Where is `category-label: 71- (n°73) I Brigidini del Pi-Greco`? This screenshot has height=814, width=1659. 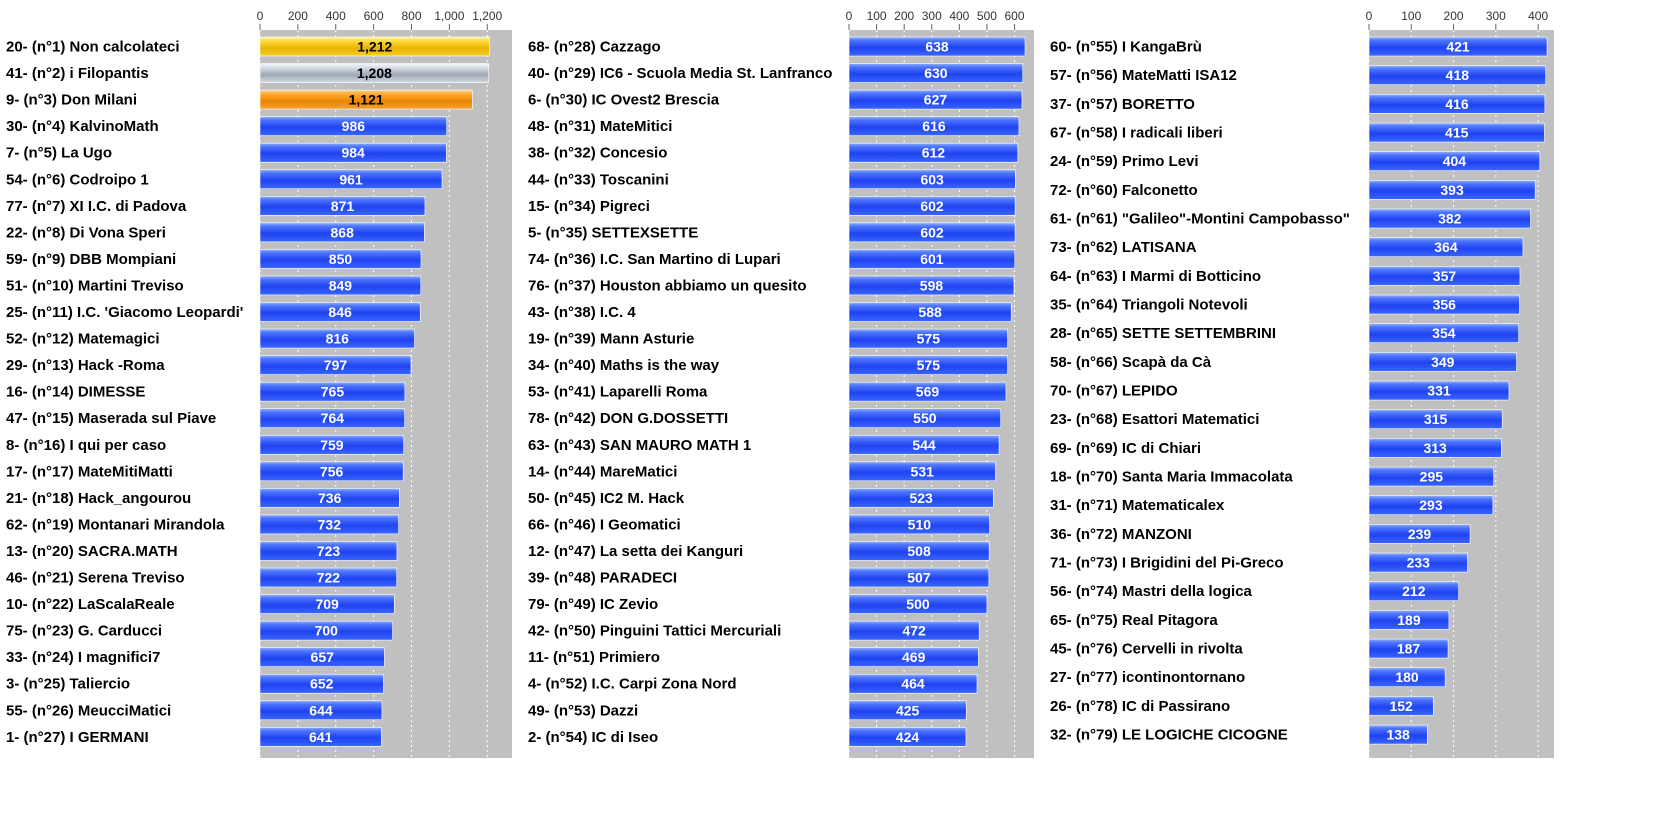
category-label: 71- (n°73) I Brigidini del Pi-Greco is located at coordinates (1167, 563).